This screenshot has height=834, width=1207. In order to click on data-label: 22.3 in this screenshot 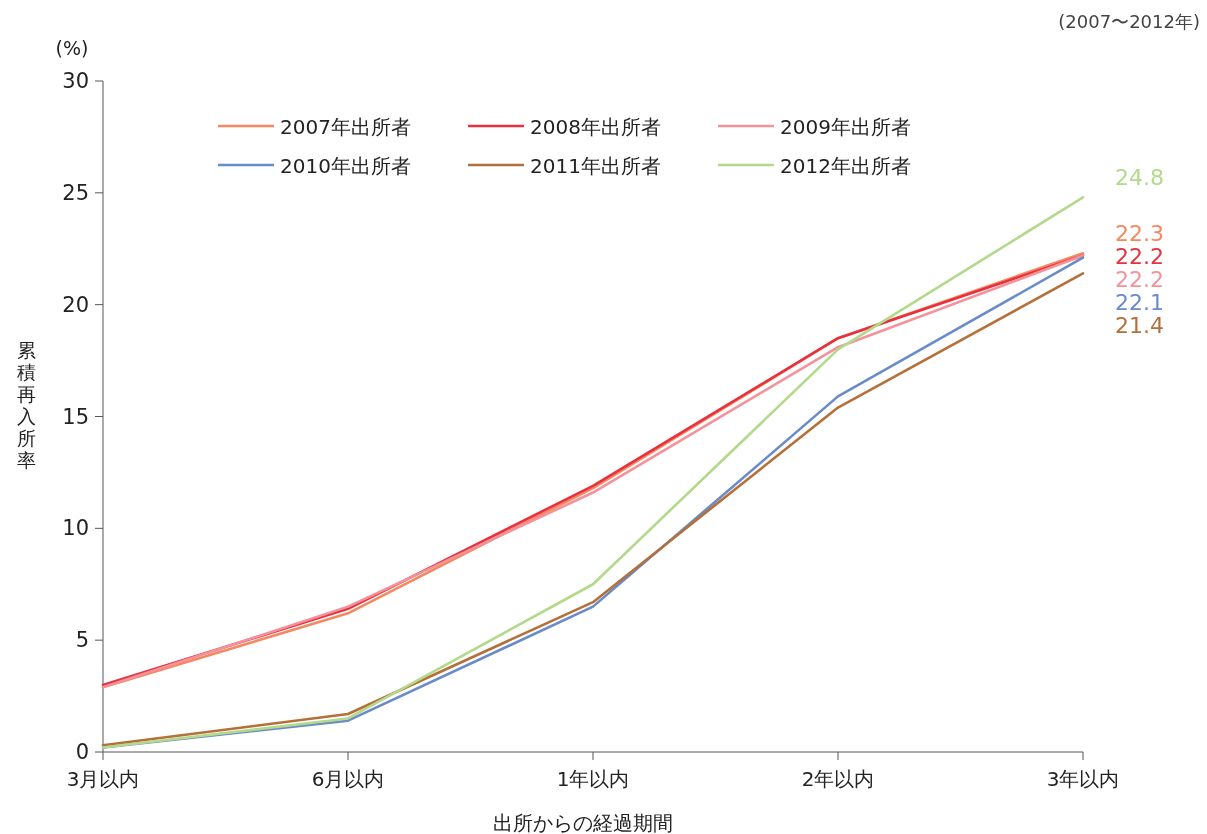, I will do `click(1139, 234)`.